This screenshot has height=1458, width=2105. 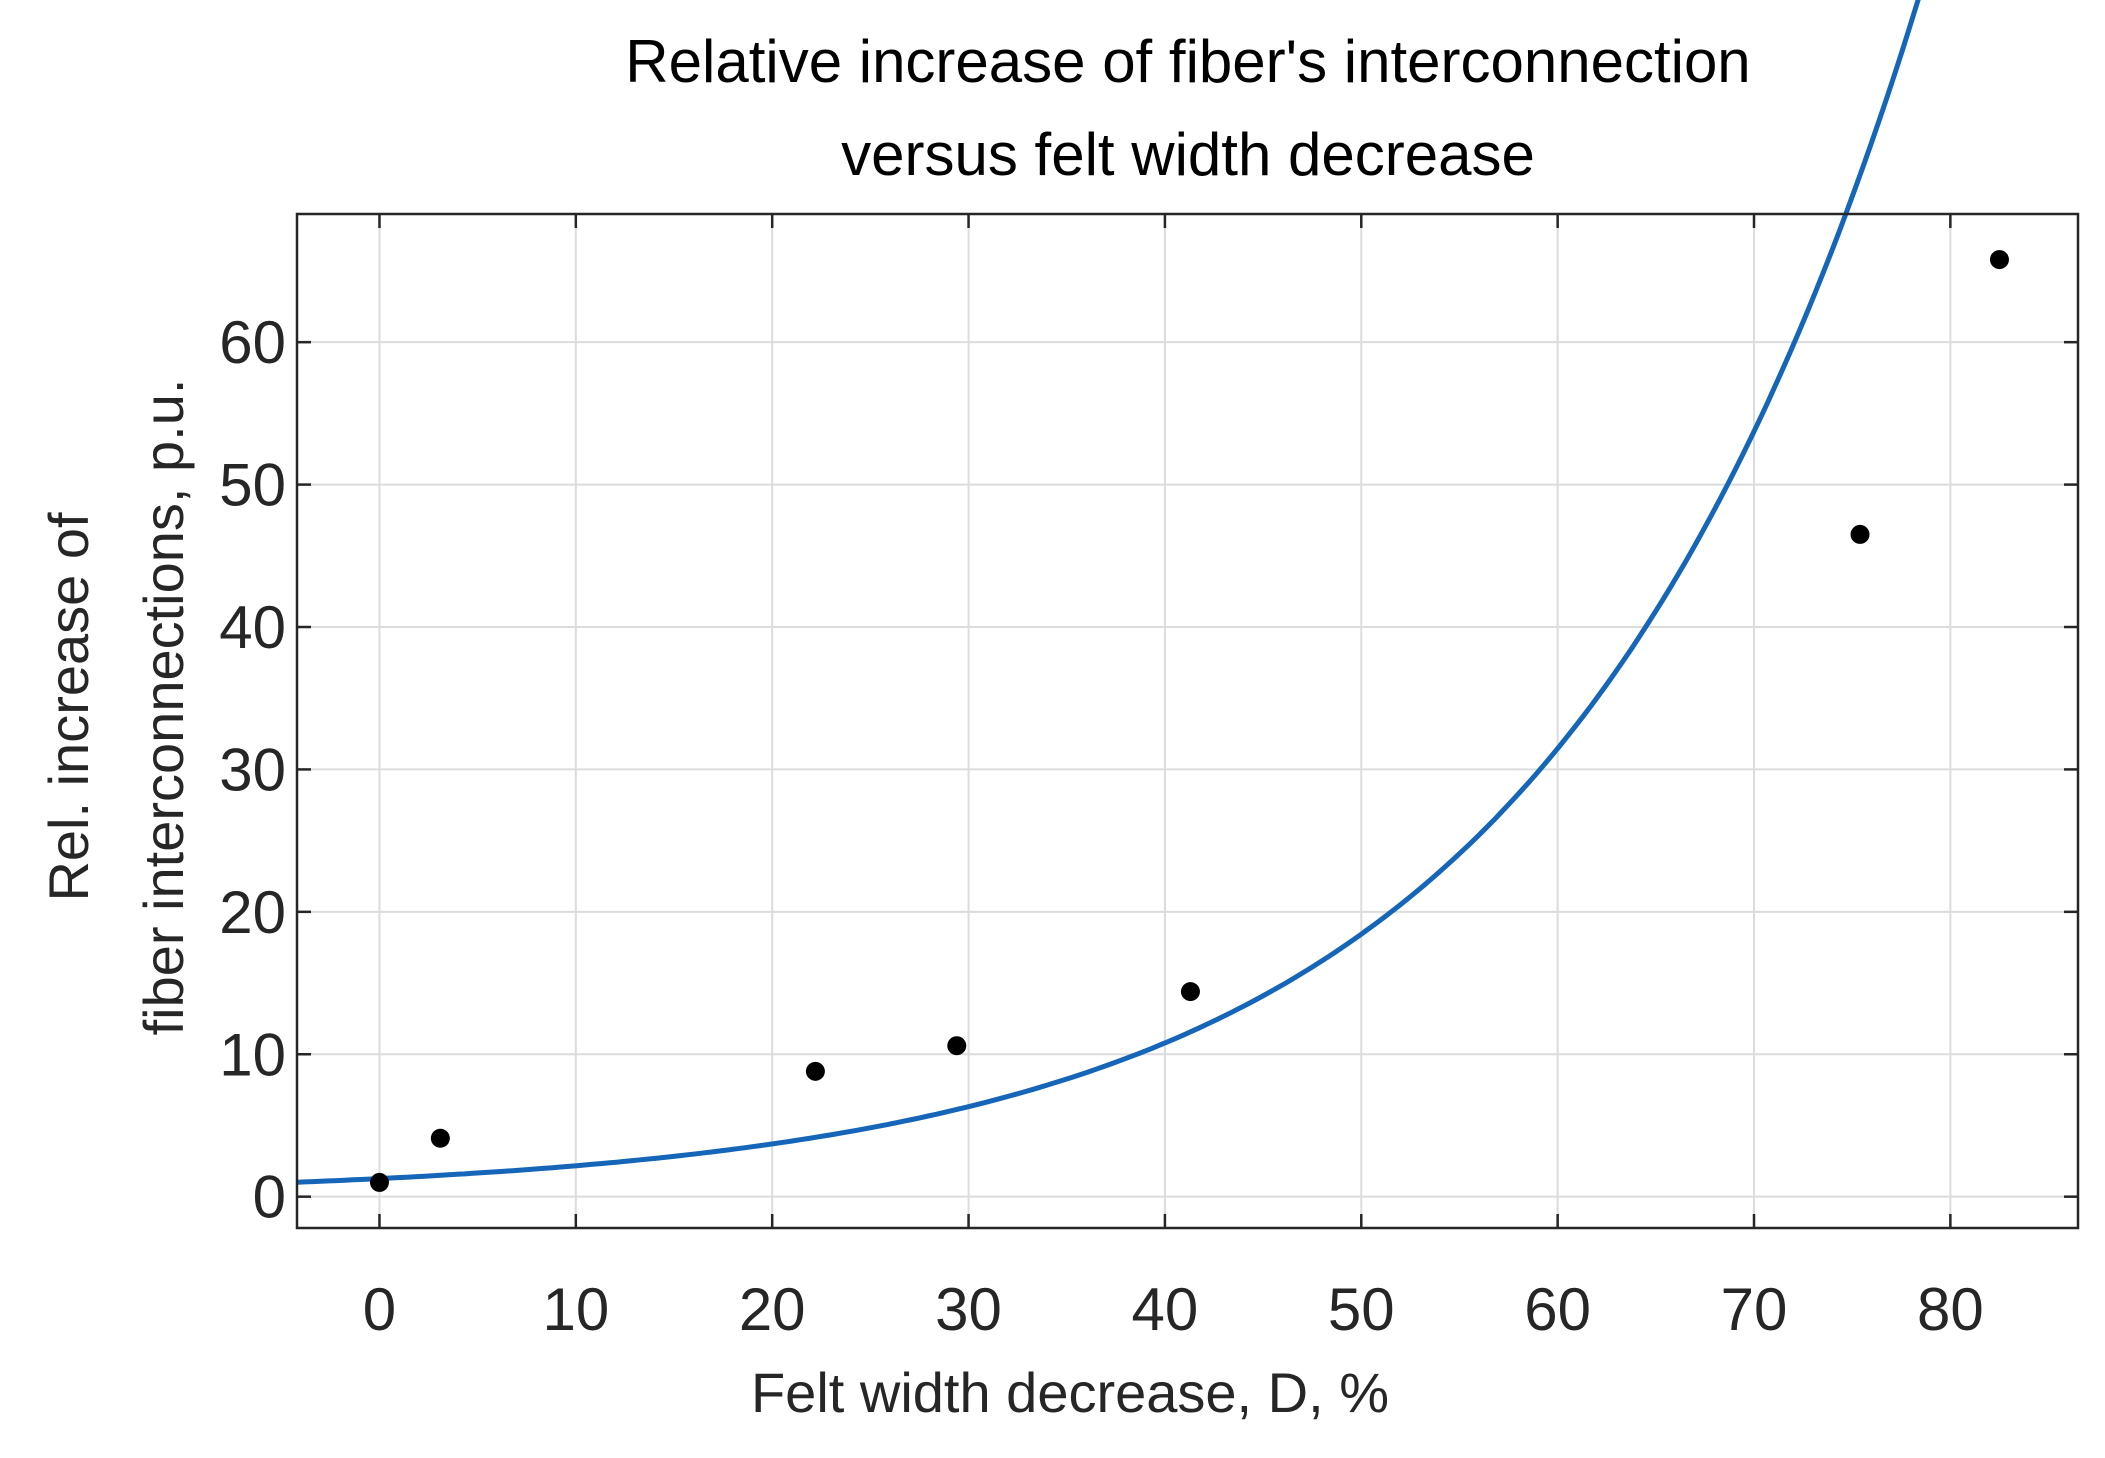 What do you see at coordinates (252, 769) in the screenshot?
I see `y-tick-label: 30` at bounding box center [252, 769].